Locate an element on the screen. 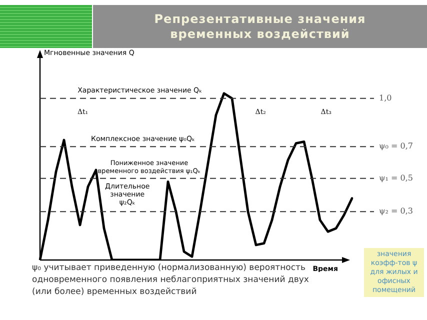 The image size is (427, 320). ref-line-label: ψ₂ = 0,3 is located at coordinates (396, 211).